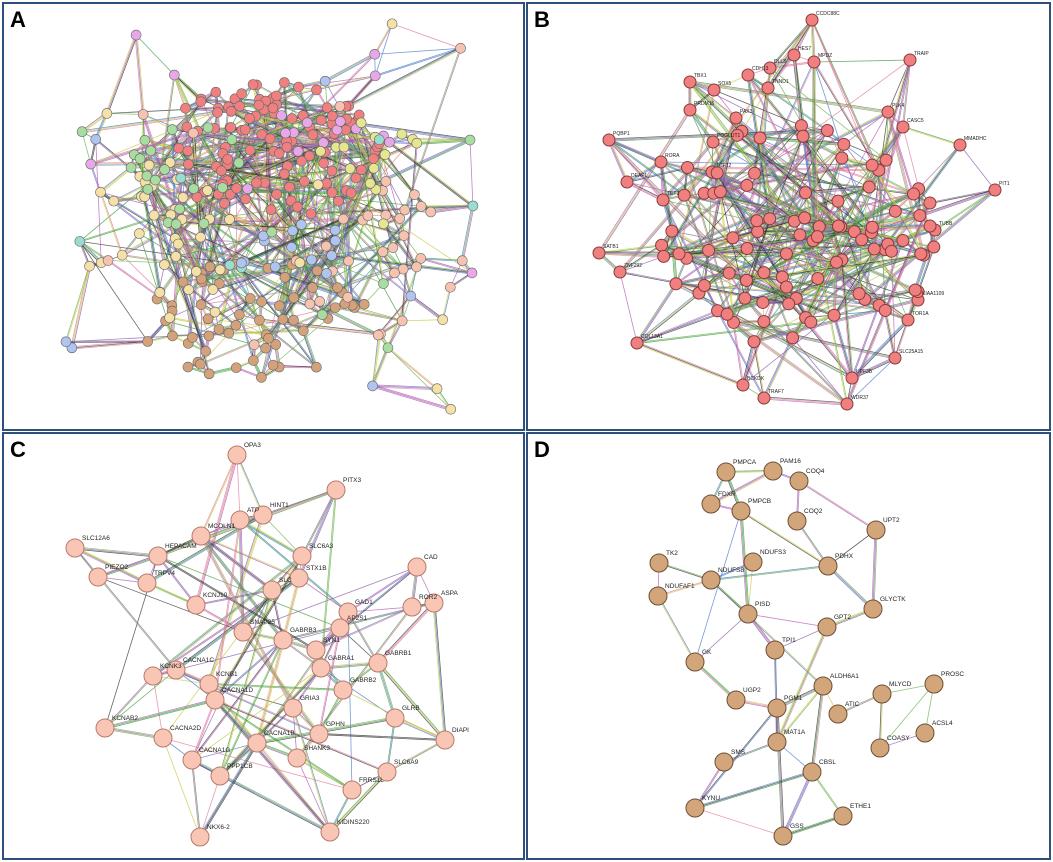 The height and width of the screenshot is (862, 1053). I want to click on node-label: GPT2, so click(842, 617).